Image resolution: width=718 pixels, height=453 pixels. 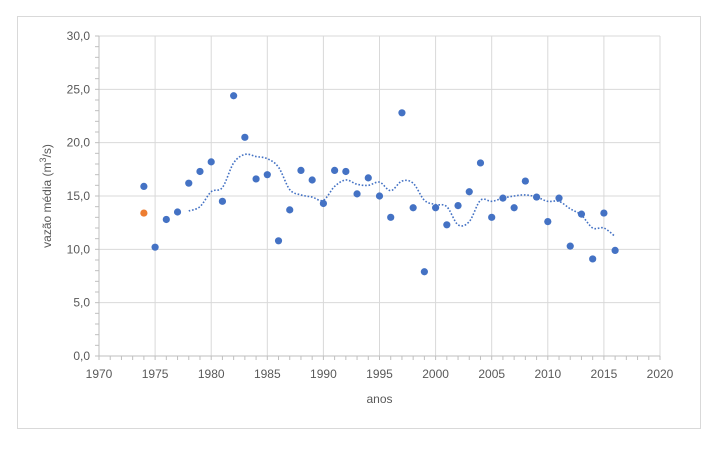 I want to click on x-tick-label: 1975, so click(x=155, y=374).